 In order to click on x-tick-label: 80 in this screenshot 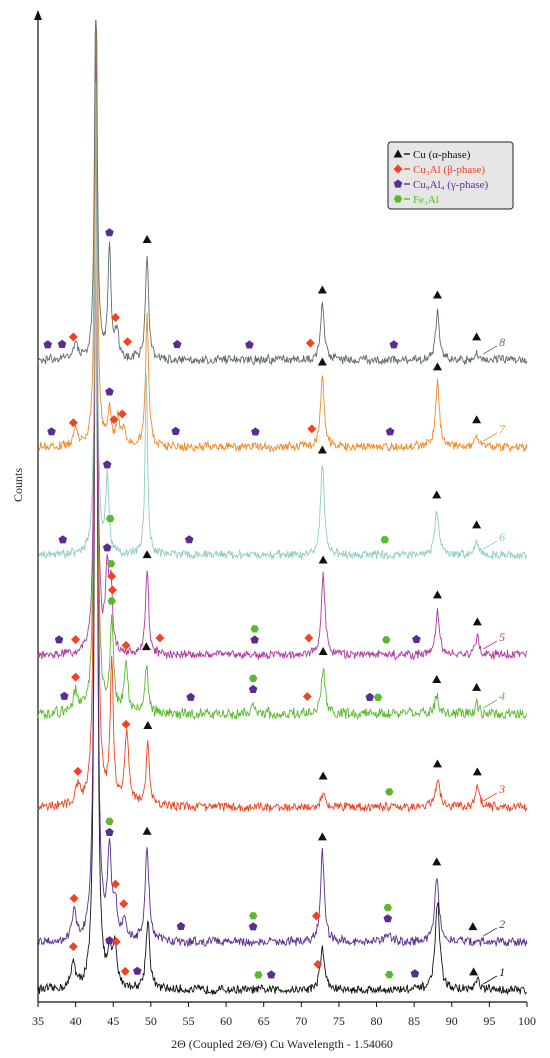, I will do `click(377, 1021)`.